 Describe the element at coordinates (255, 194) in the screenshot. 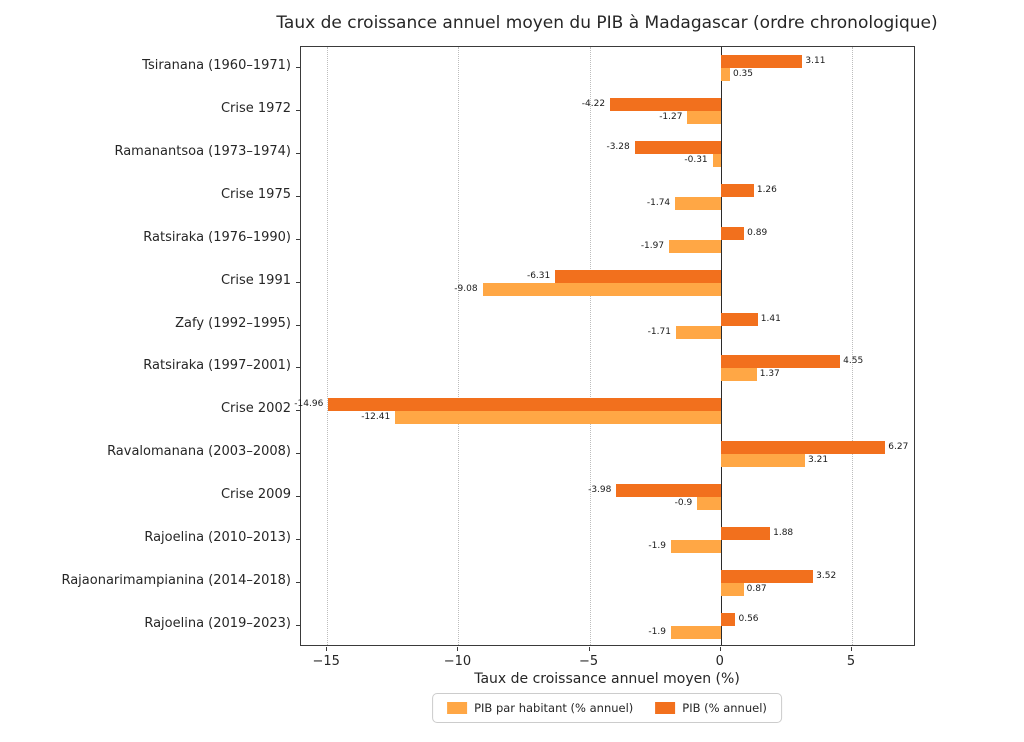

I see `y-axis-label: Crise 1975` at that location.